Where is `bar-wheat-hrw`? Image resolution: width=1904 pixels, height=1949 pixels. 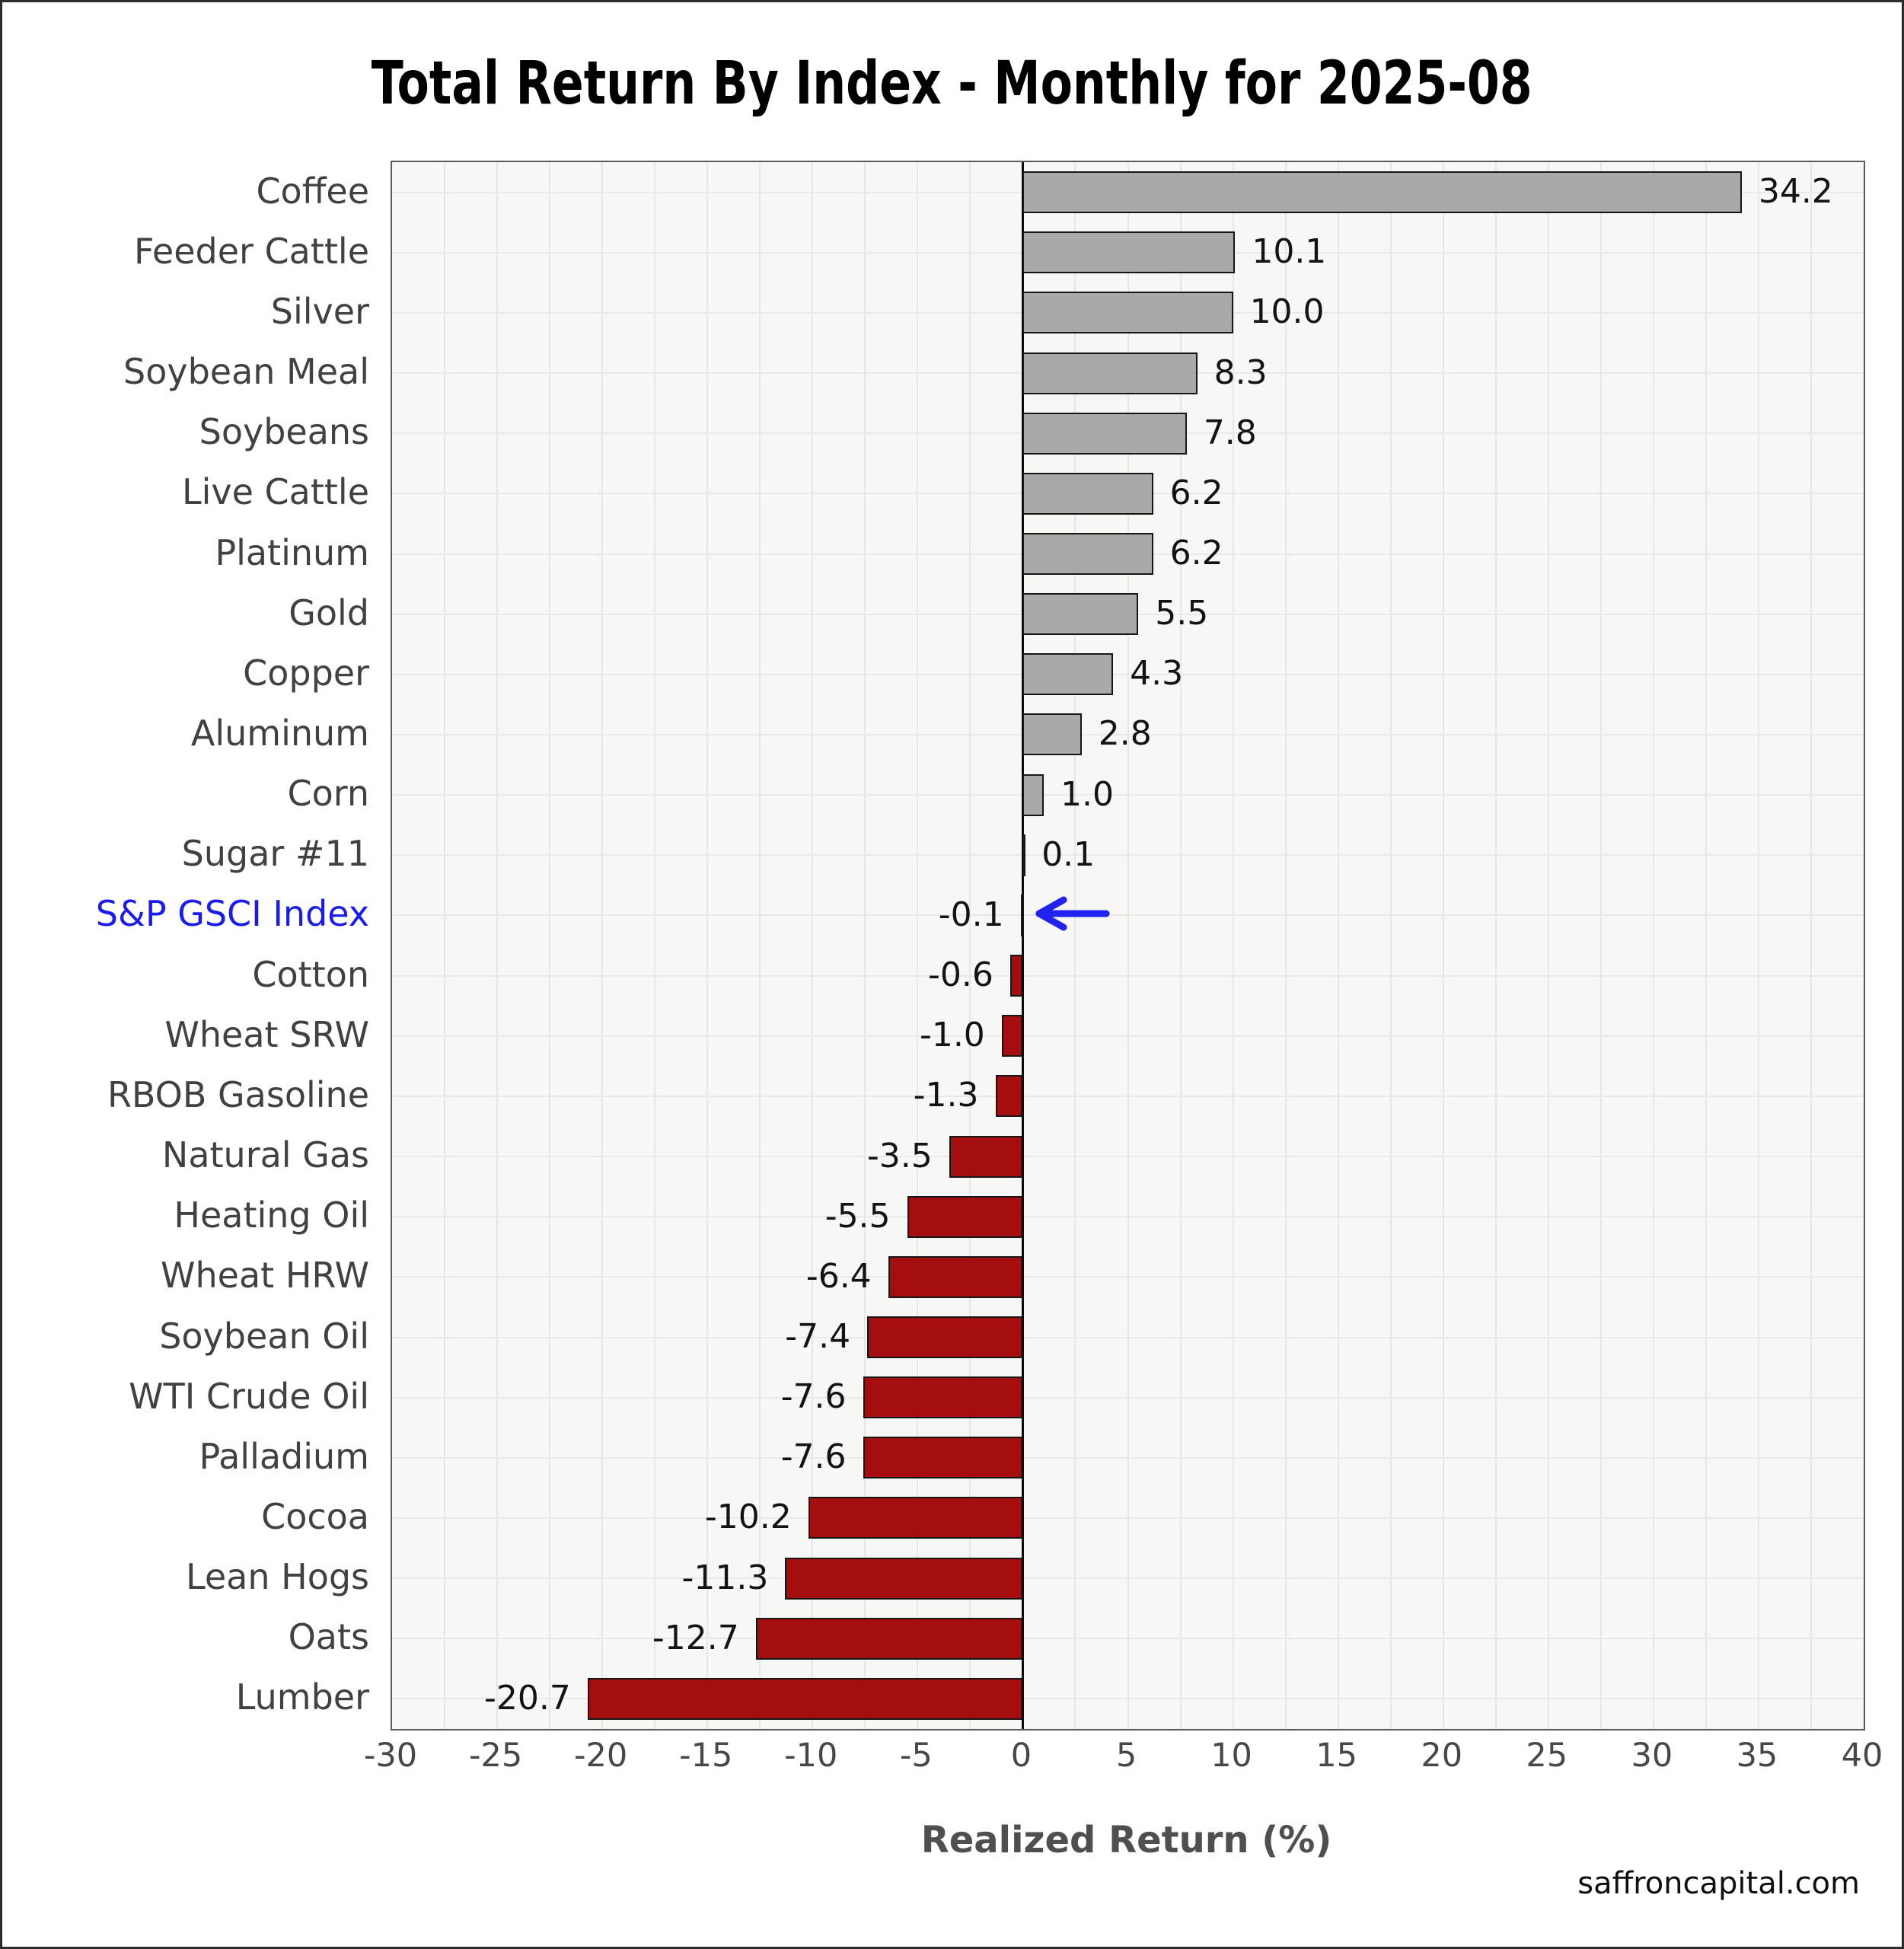 bar-wheat-hrw is located at coordinates (956, 1276).